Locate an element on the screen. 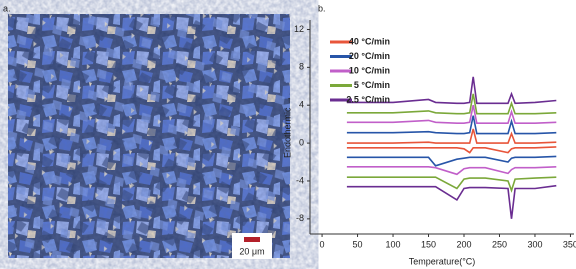 The width and height of the screenshot is (576, 269). y-axis-label: Endothermic → is located at coordinates (287, 127).